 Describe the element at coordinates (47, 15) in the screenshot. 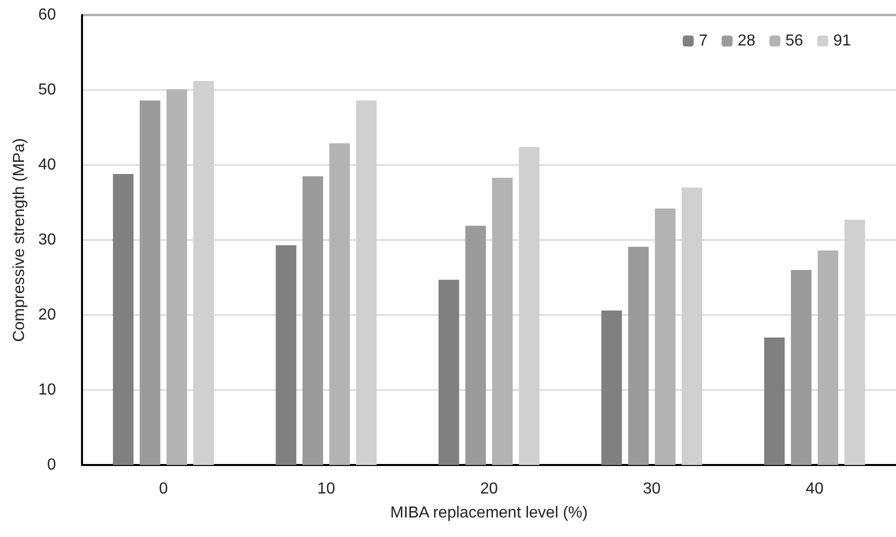

I see `y-tick-label: 60` at that location.